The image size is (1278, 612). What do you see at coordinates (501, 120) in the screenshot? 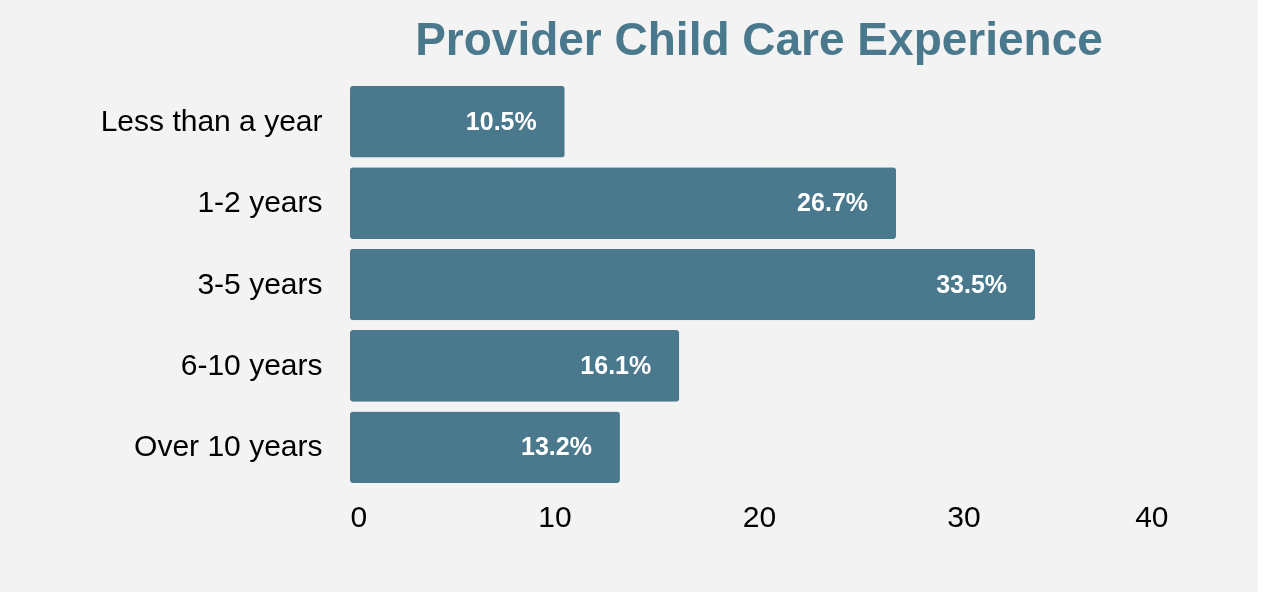
I see `text: 10.5%` at bounding box center [501, 120].